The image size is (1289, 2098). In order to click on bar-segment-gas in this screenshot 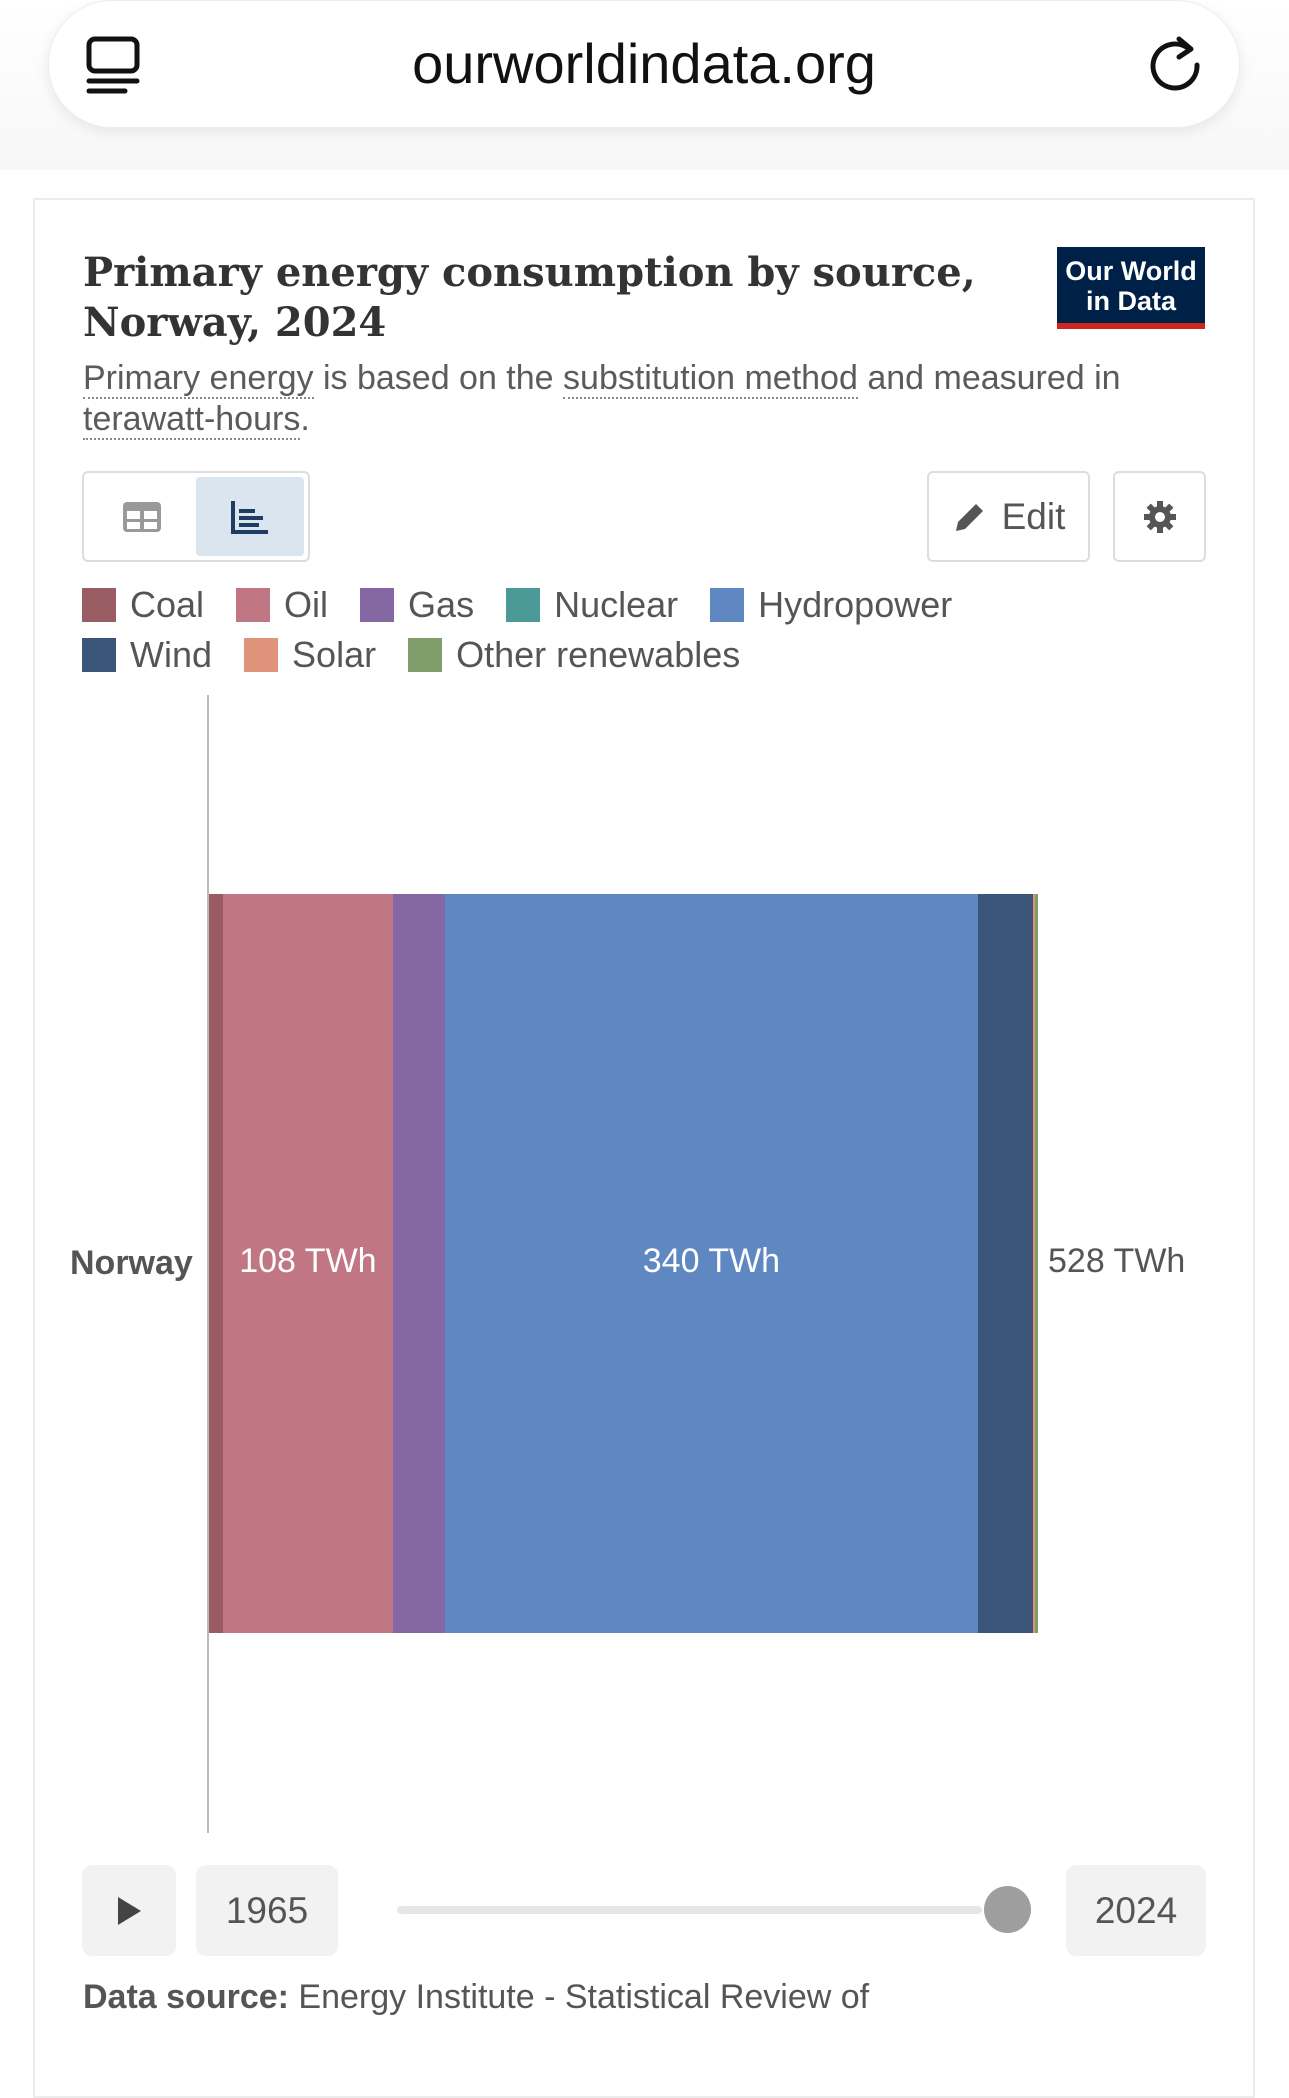, I will do `click(418, 1263)`.